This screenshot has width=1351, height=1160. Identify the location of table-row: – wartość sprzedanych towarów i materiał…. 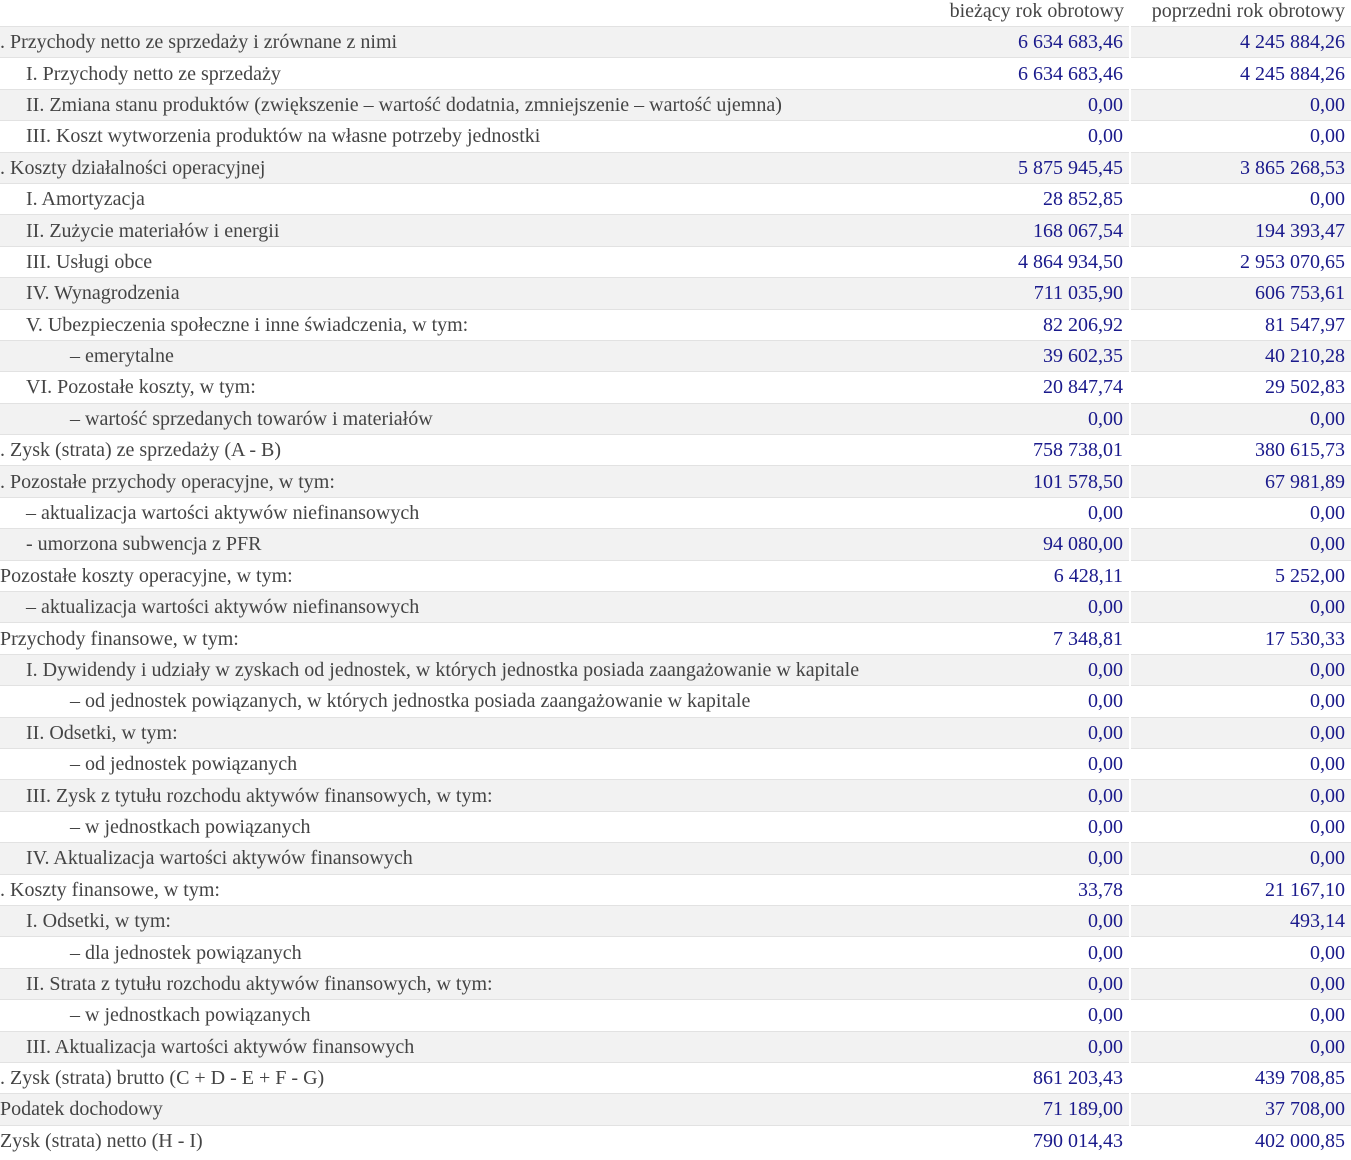
(675, 418).